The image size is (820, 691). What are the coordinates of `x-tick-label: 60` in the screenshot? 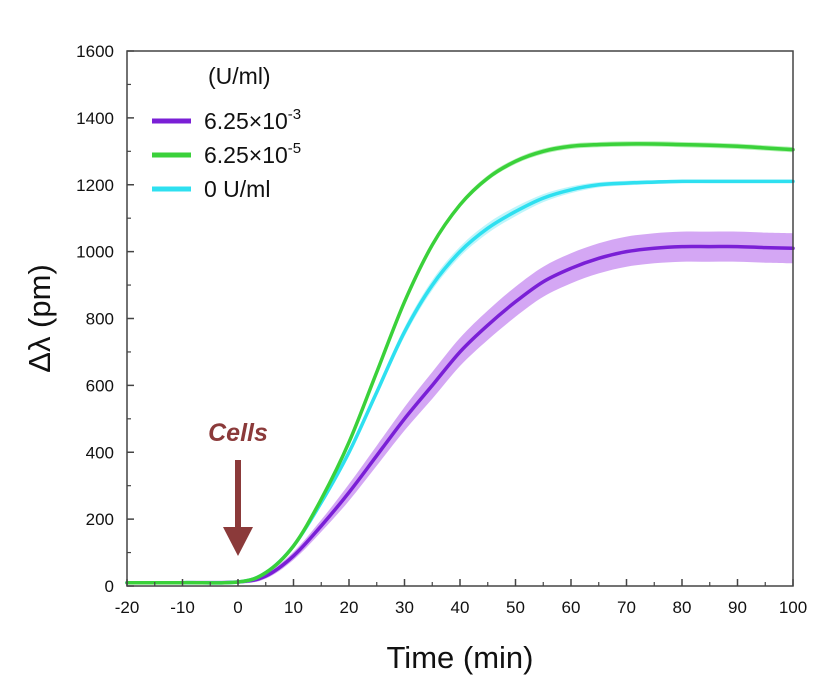 It's located at (571, 607).